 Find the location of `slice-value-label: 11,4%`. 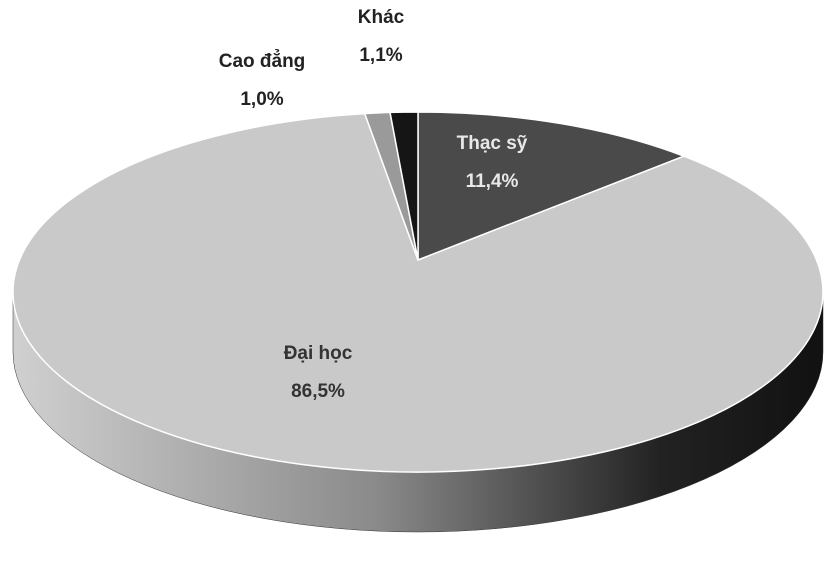

slice-value-label: 11,4% is located at coordinates (492, 181).